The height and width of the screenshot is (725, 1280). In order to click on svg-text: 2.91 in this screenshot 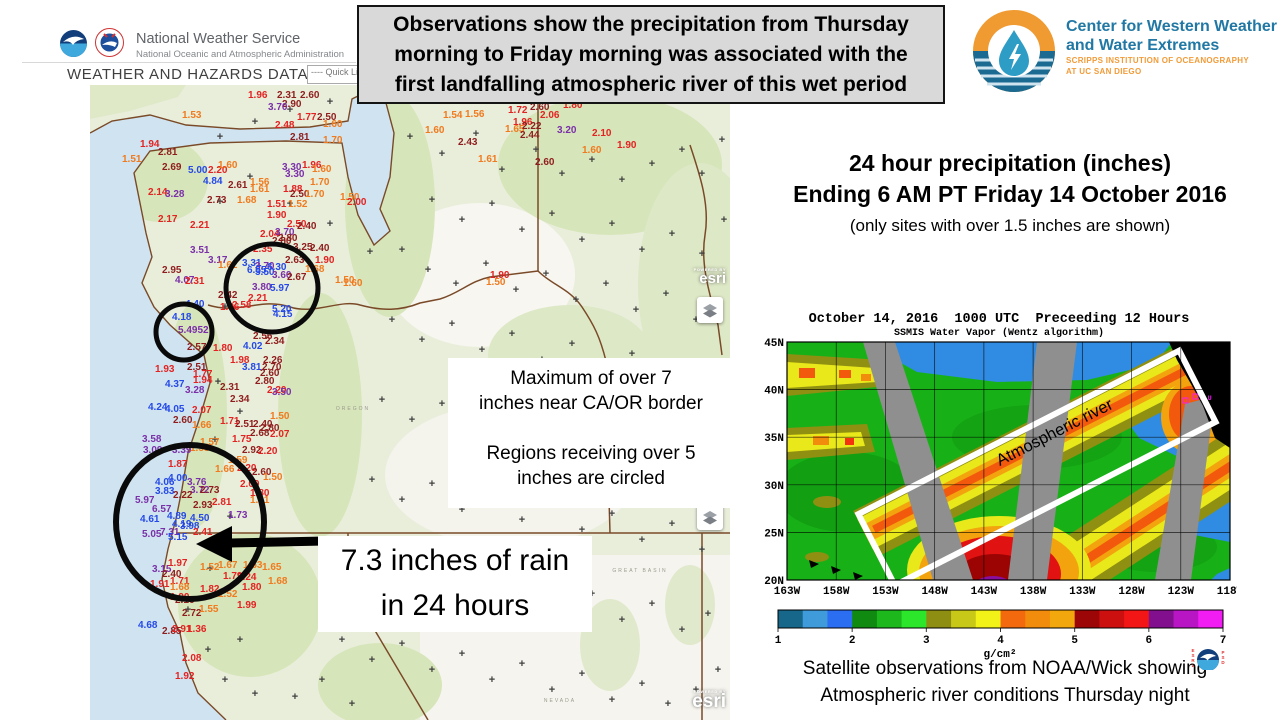, I will do `click(182, 629)`.